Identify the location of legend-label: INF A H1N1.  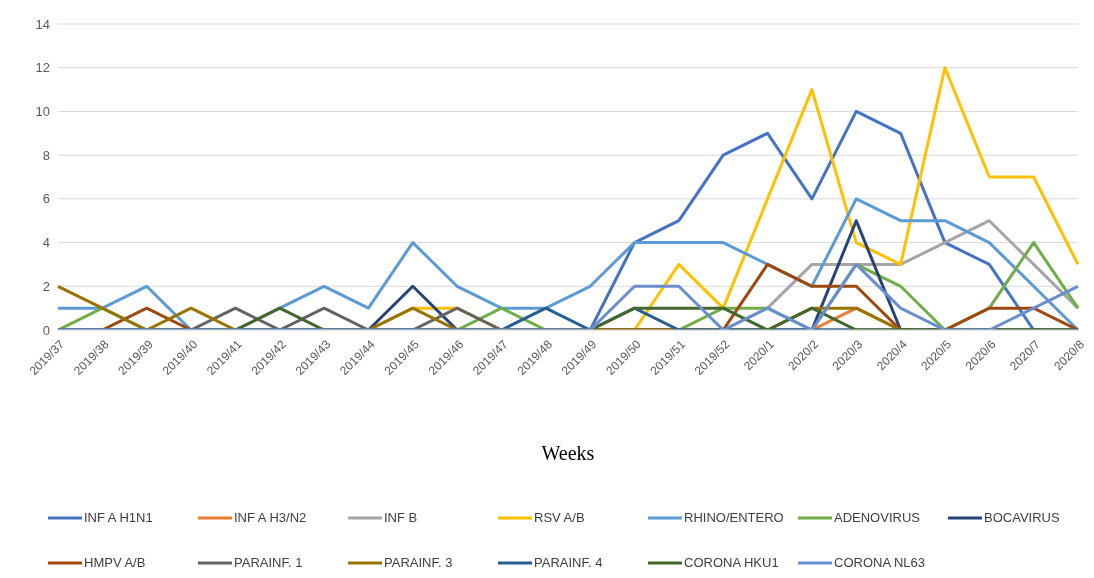
(118, 517).